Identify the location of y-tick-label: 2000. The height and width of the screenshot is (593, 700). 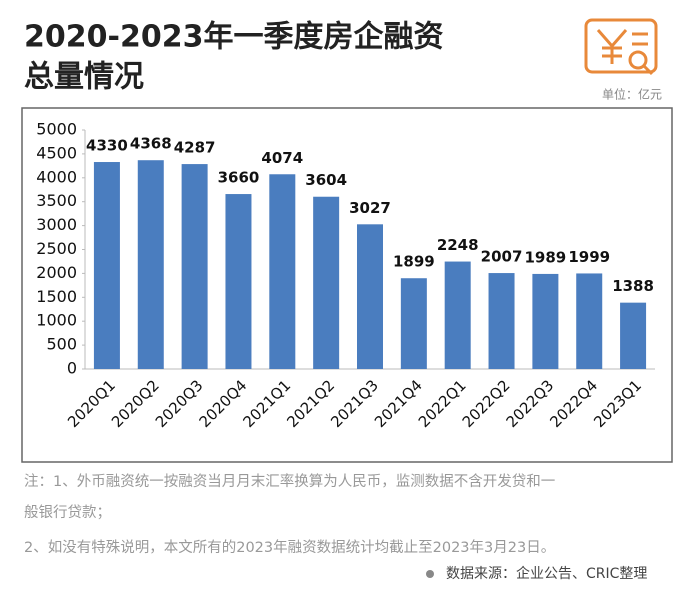
(56, 272).